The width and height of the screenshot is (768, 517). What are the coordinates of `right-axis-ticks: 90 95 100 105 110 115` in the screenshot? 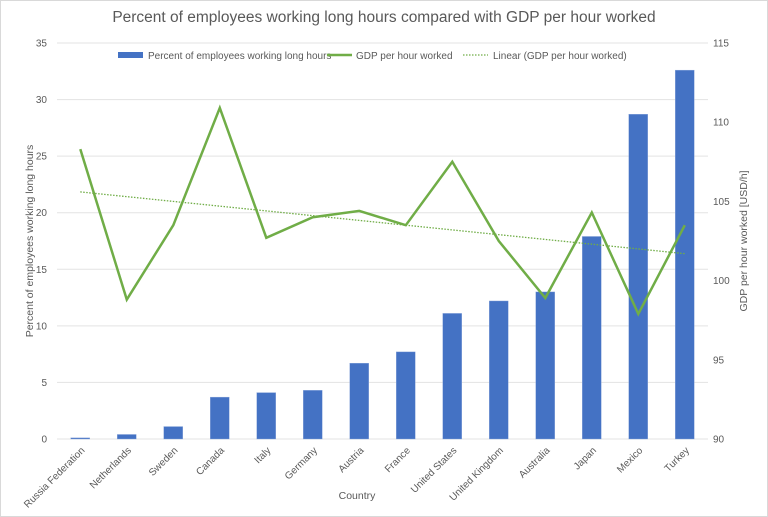 It's located at (721, 242).